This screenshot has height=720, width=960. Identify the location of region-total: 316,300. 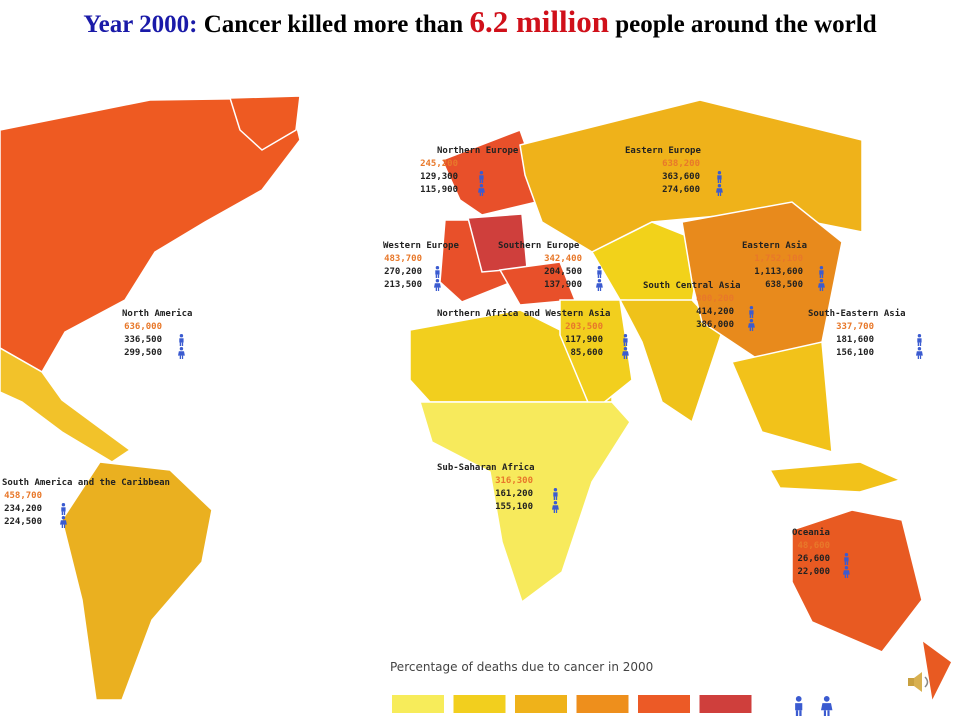
(514, 481).